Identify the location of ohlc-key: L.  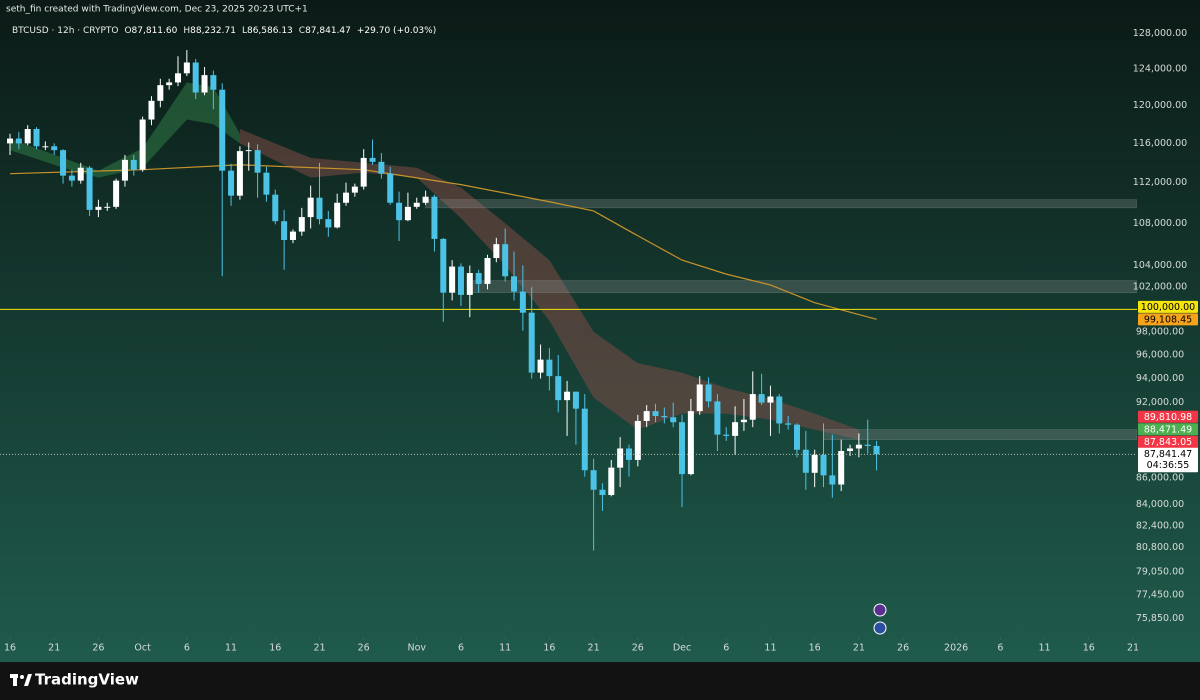
(244, 31).